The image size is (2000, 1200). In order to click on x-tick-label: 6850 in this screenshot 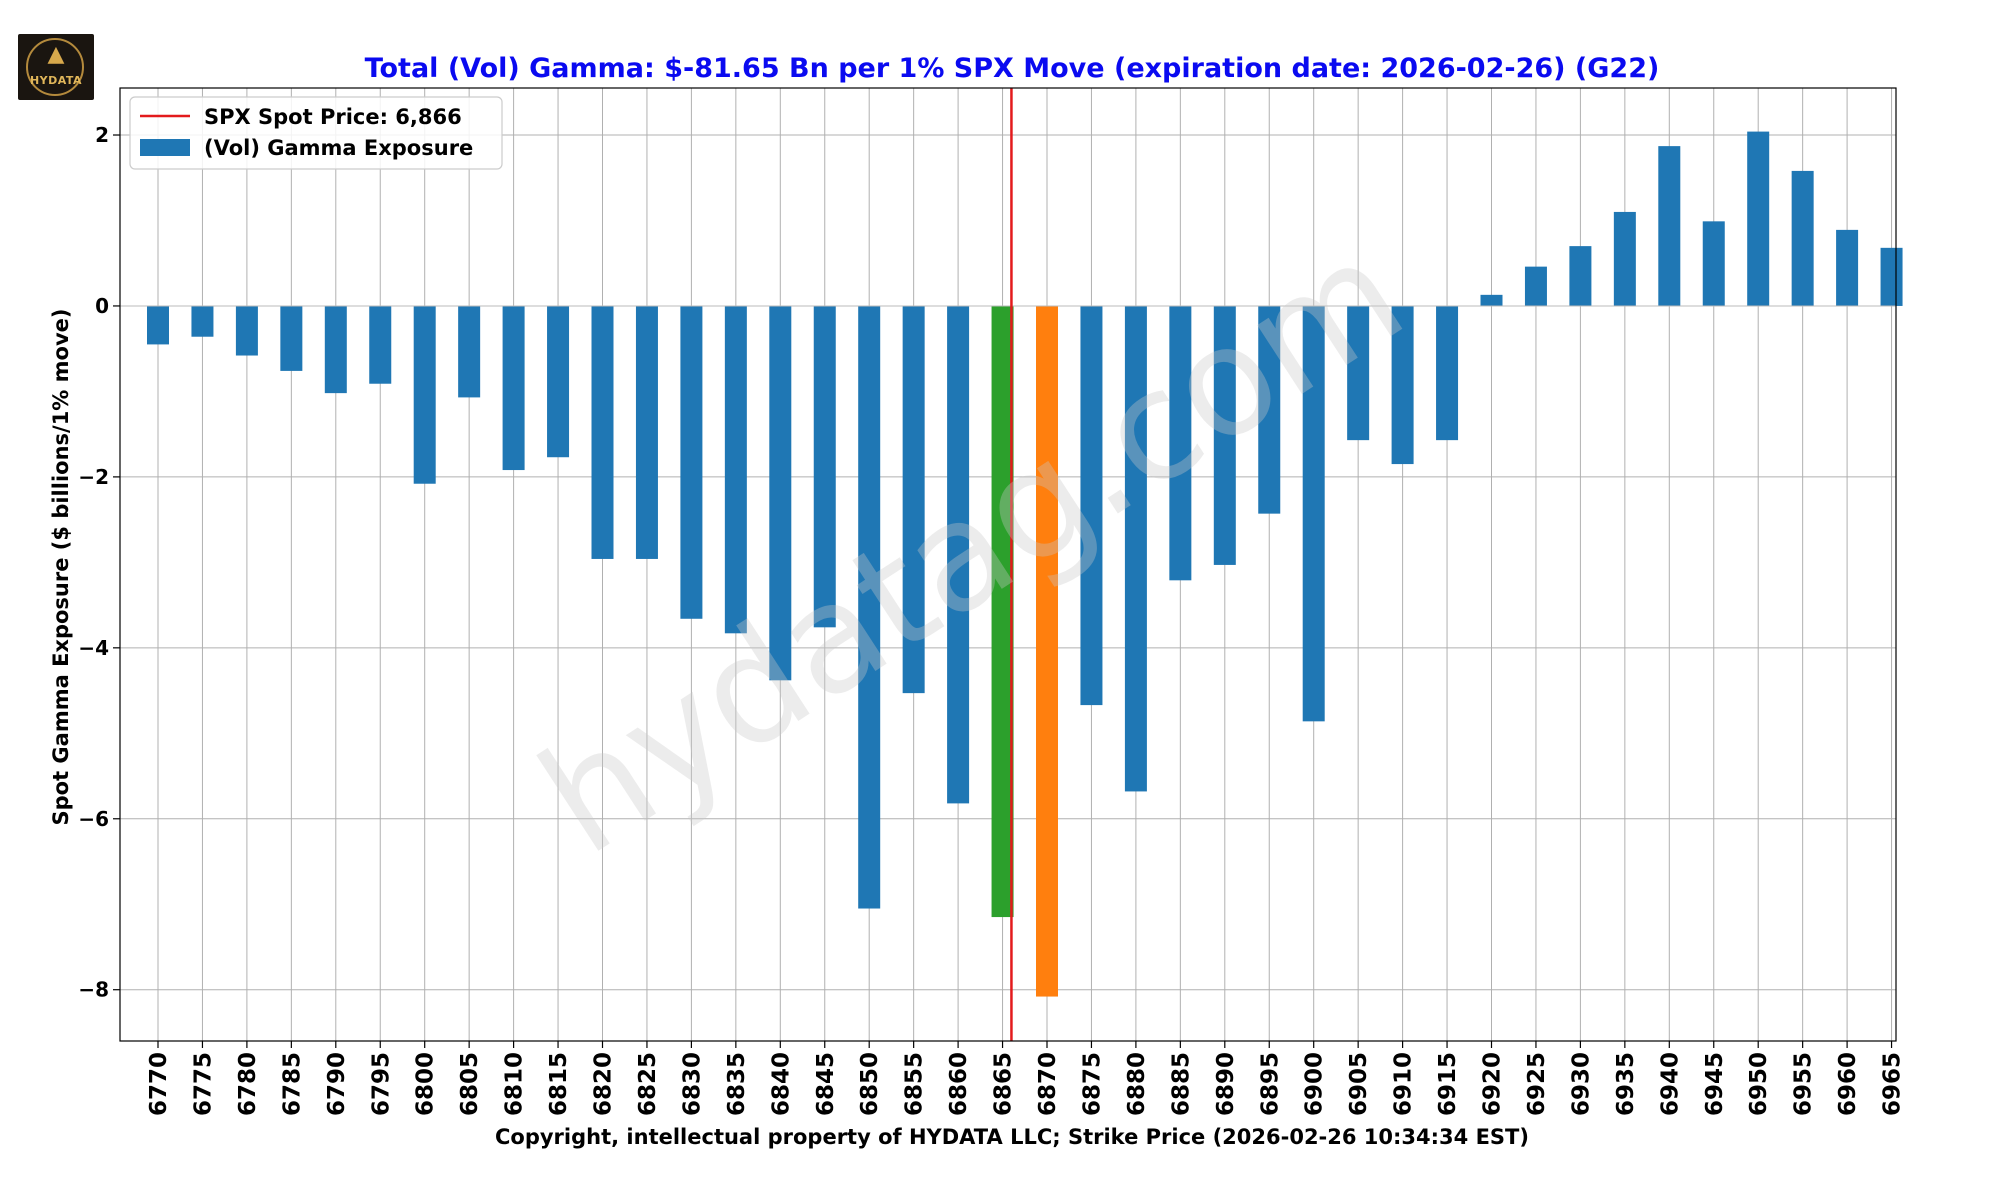, I will do `click(870, 1084)`.